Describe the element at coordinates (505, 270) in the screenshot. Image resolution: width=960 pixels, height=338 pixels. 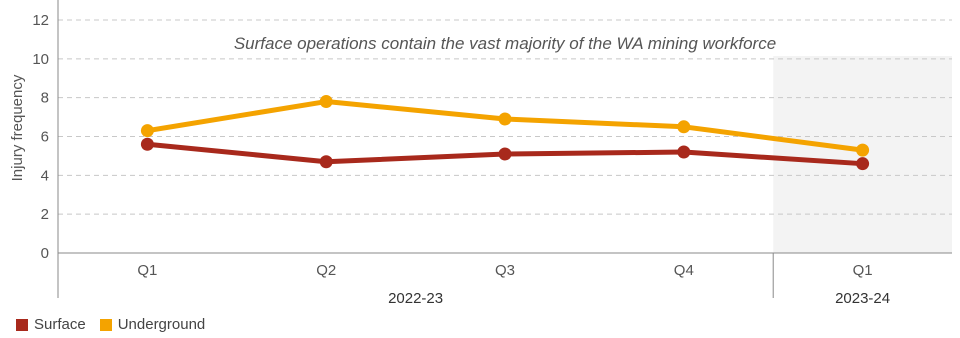
I see `x-tick-label: Q3` at that location.